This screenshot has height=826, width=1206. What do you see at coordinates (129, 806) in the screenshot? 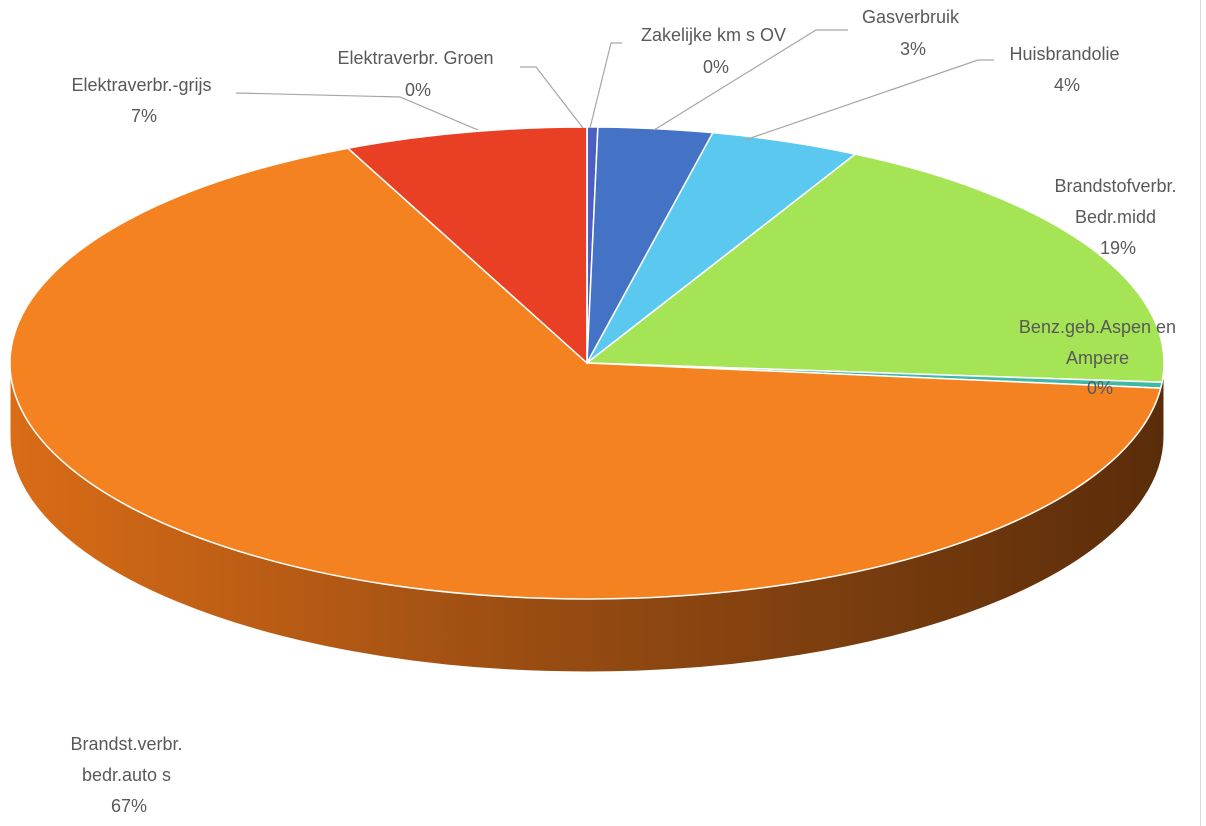
I see `data-label-percent: 67%` at bounding box center [129, 806].